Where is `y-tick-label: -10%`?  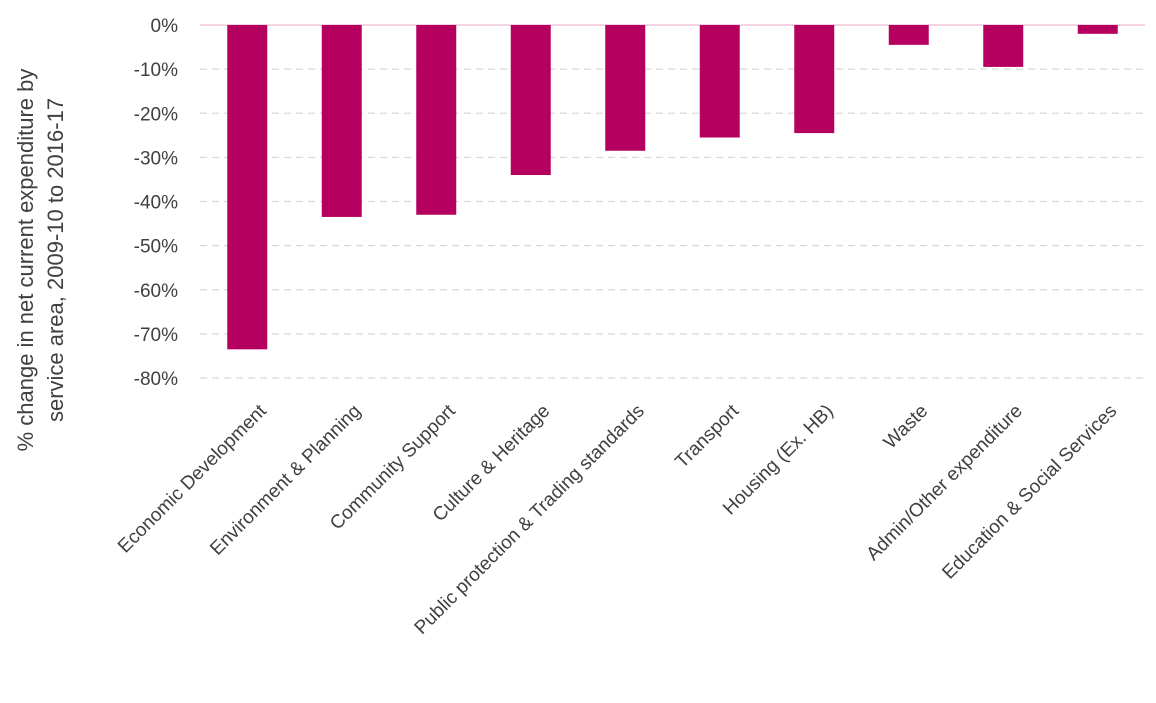 y-tick-label: -10% is located at coordinates (156, 70).